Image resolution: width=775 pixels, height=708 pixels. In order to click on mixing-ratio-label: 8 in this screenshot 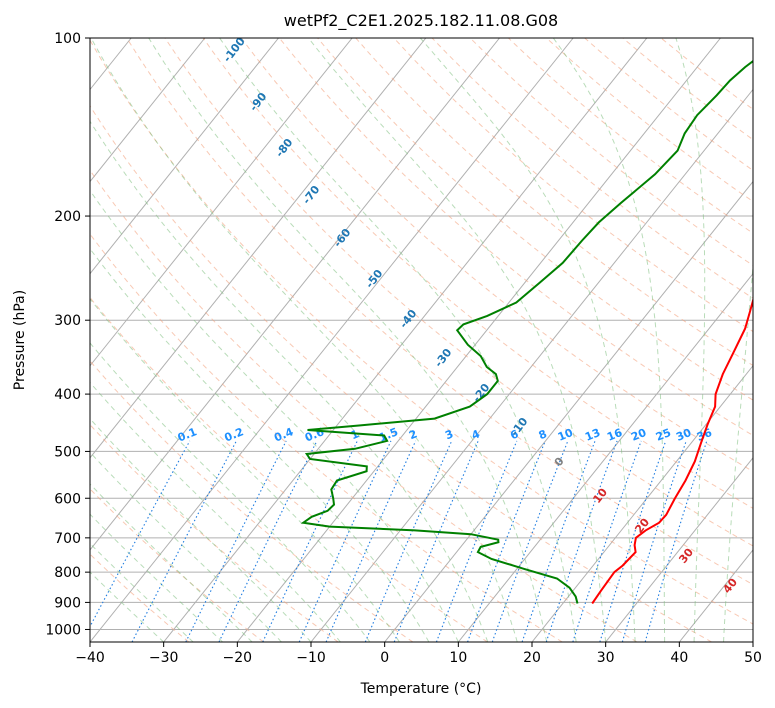, I will do `click(543, 434)`.